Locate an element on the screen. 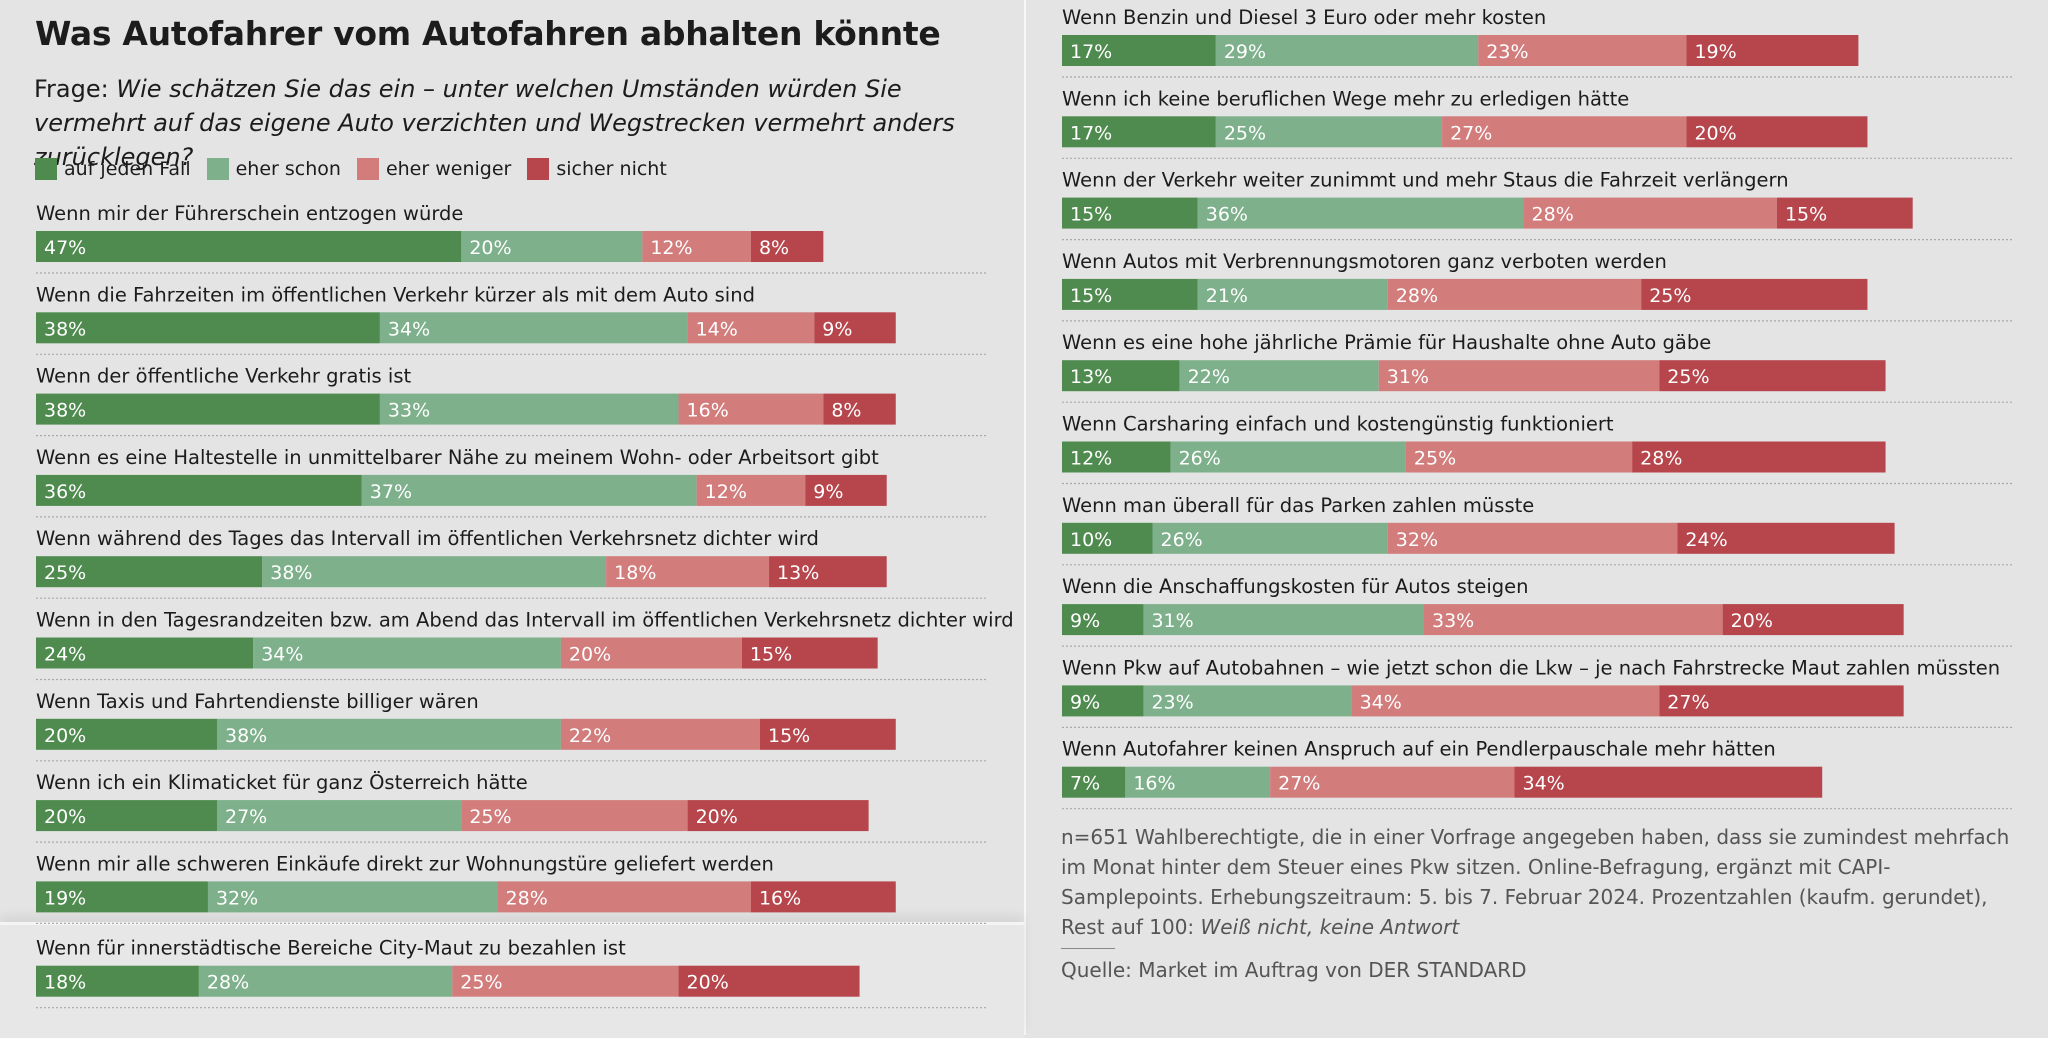 The width and height of the screenshot is (2048, 1038). data-label: 21% is located at coordinates (1227, 296).